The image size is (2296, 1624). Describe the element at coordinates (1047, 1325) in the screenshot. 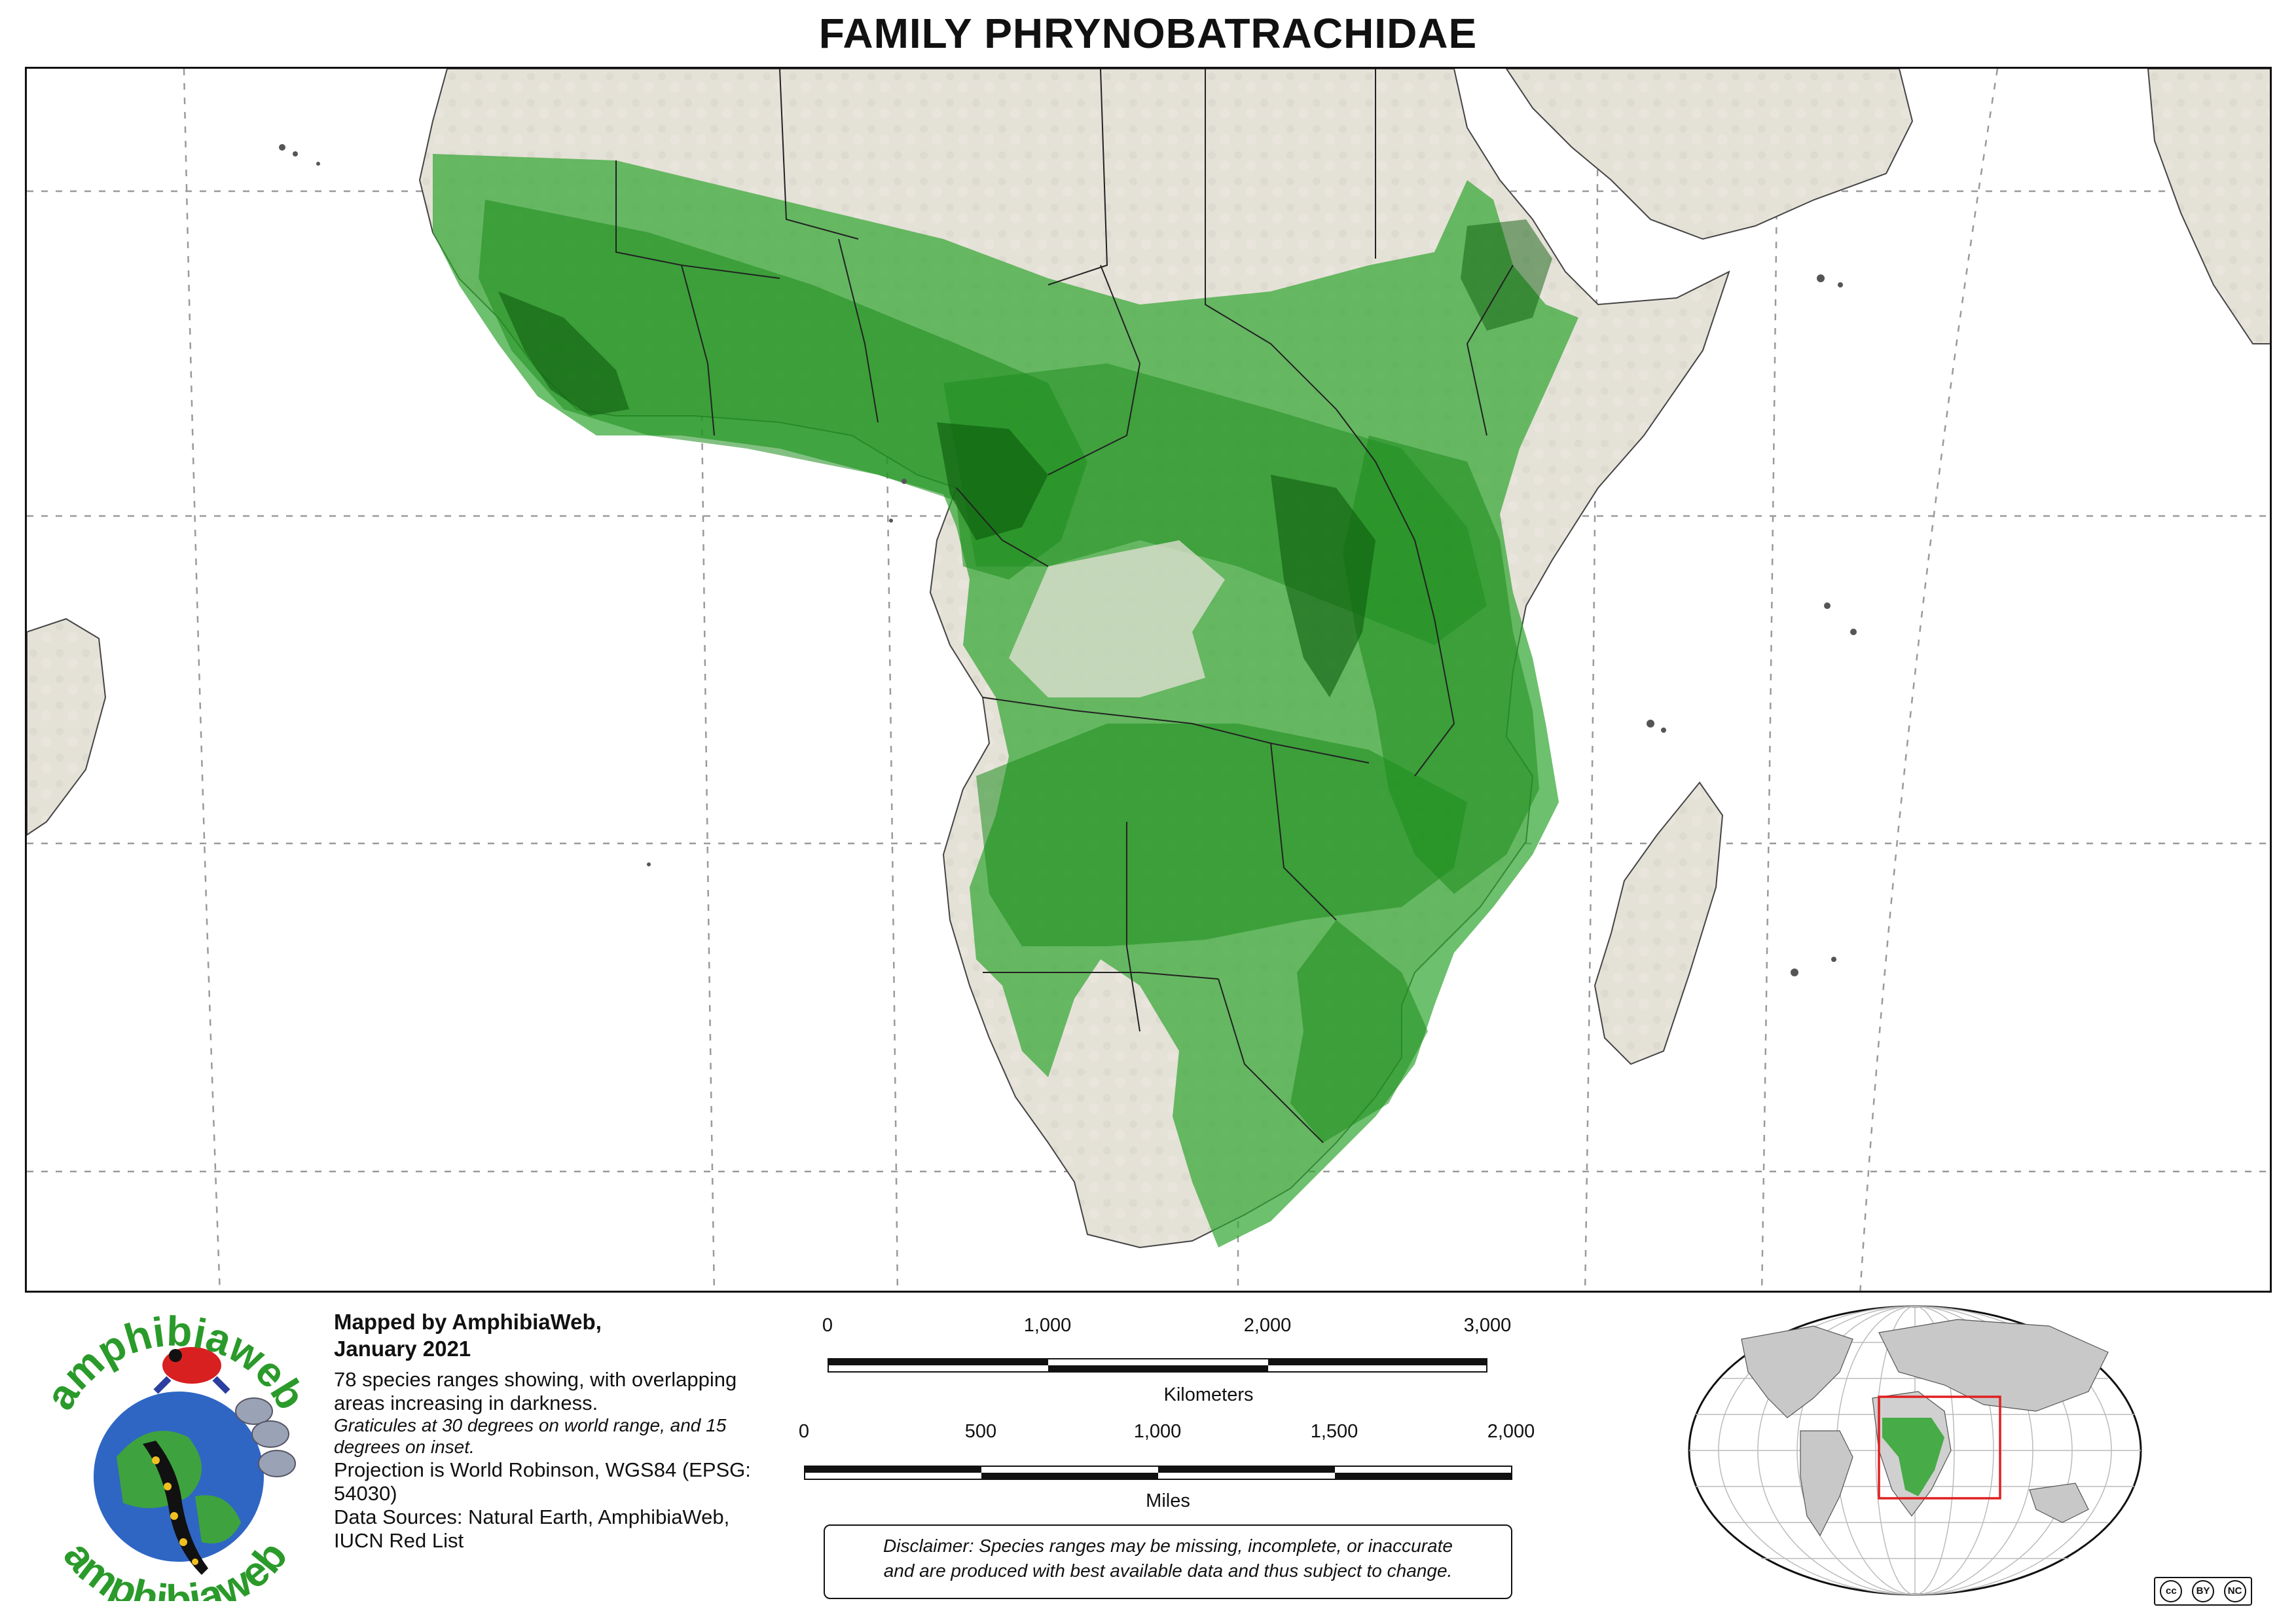

I see `km-label-1000: 1,000` at that location.